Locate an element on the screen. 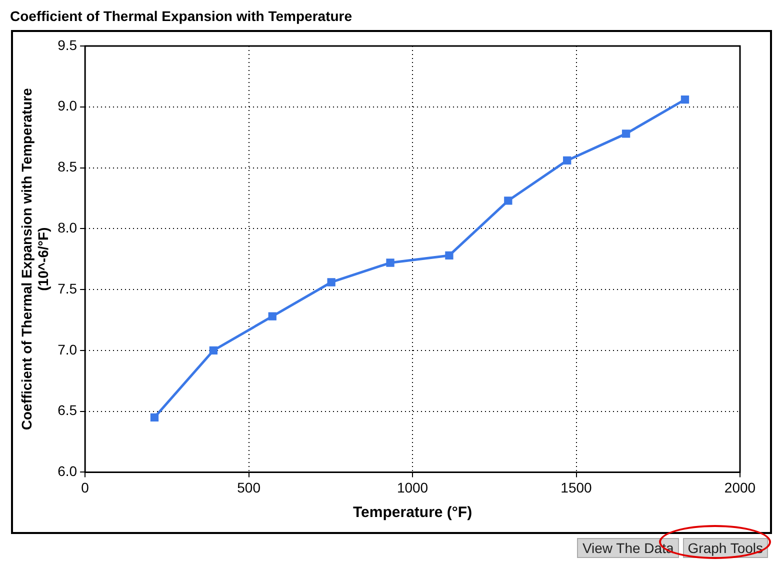  y-tick-label: 8.5 is located at coordinates (68, 166).